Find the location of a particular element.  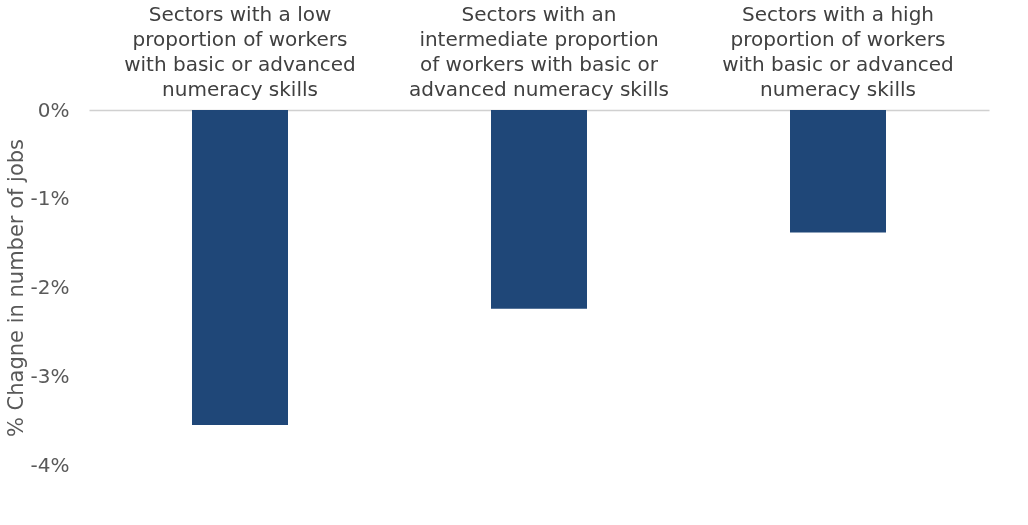

x-tick-label: Sectors with a low proportion of workers with basic or advanced numeracy skills is located at coordinates (240, 51).